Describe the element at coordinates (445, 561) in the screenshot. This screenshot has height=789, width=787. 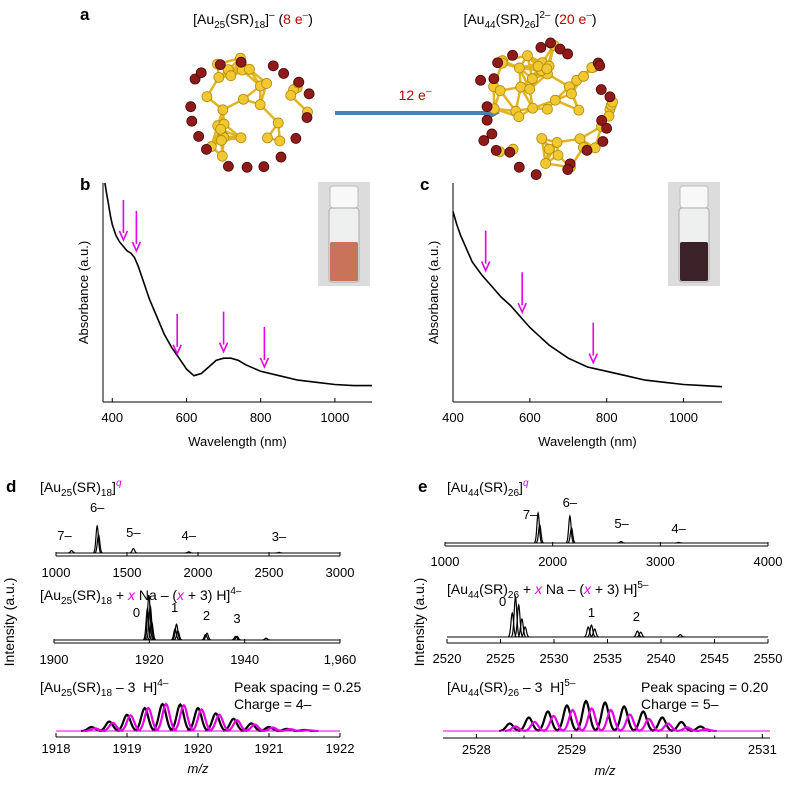
I see `x-tick-label: 1000` at that location.